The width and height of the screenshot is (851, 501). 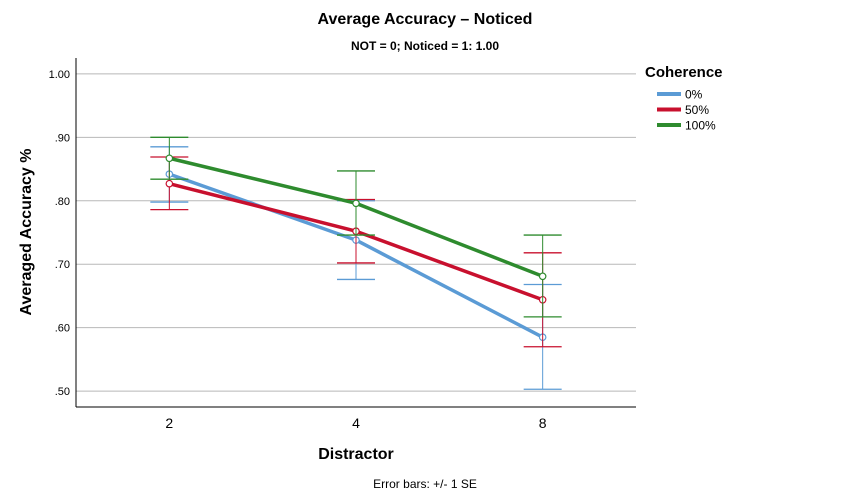 I want to click on footnote: Error bars: +/- 1 SE, so click(x=425, y=484).